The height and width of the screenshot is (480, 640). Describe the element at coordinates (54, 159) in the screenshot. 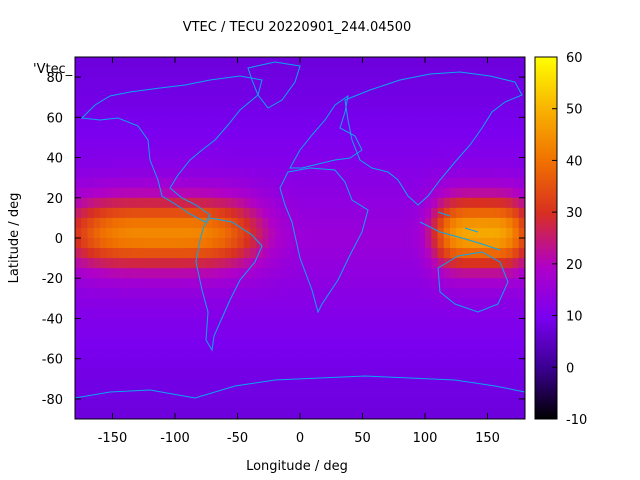

I see `y-tick-label: 40` at that location.